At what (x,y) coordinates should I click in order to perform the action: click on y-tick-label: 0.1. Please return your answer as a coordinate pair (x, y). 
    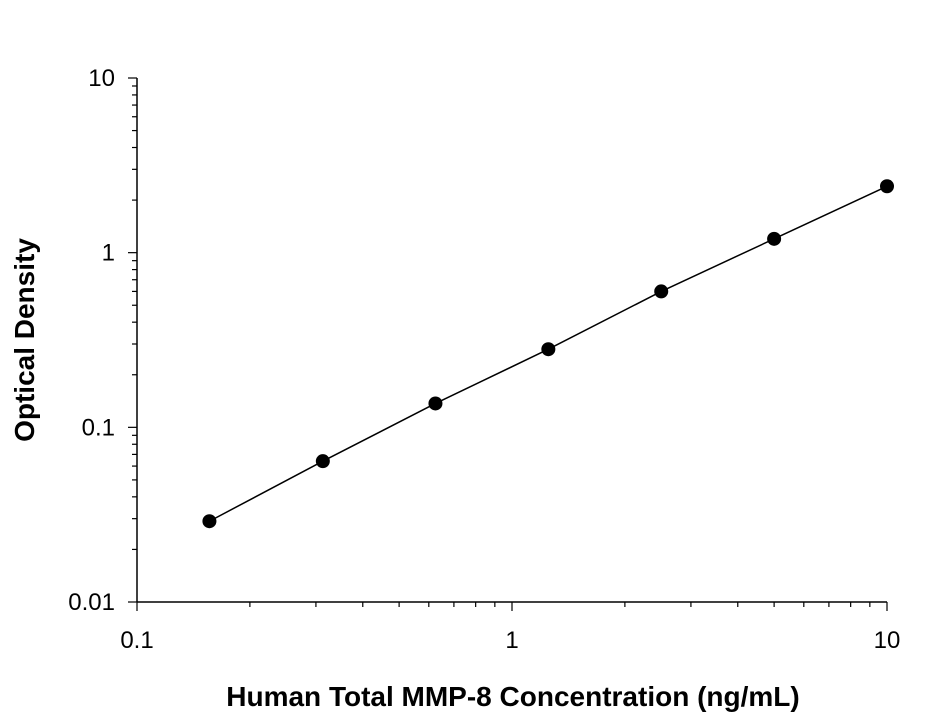
    Looking at the image, I should click on (98, 427).